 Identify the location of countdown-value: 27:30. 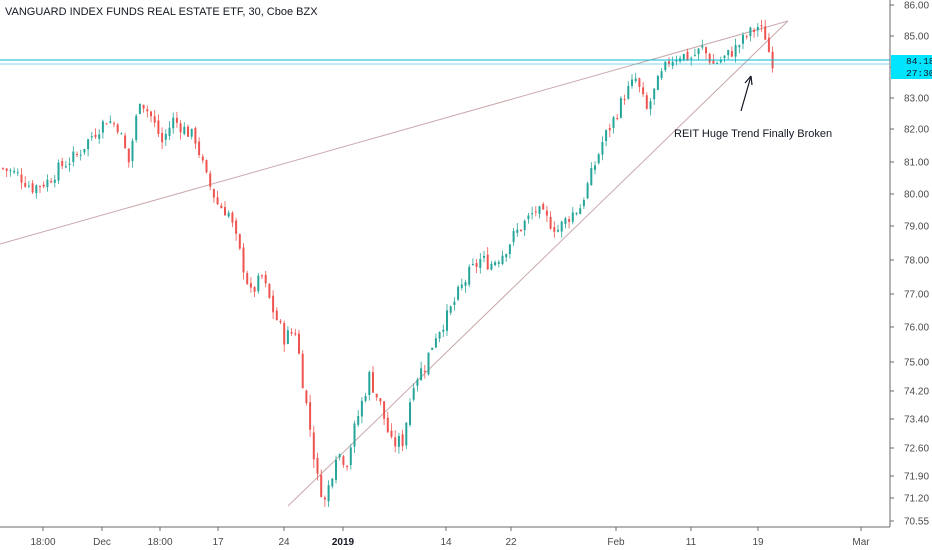
(919, 73).